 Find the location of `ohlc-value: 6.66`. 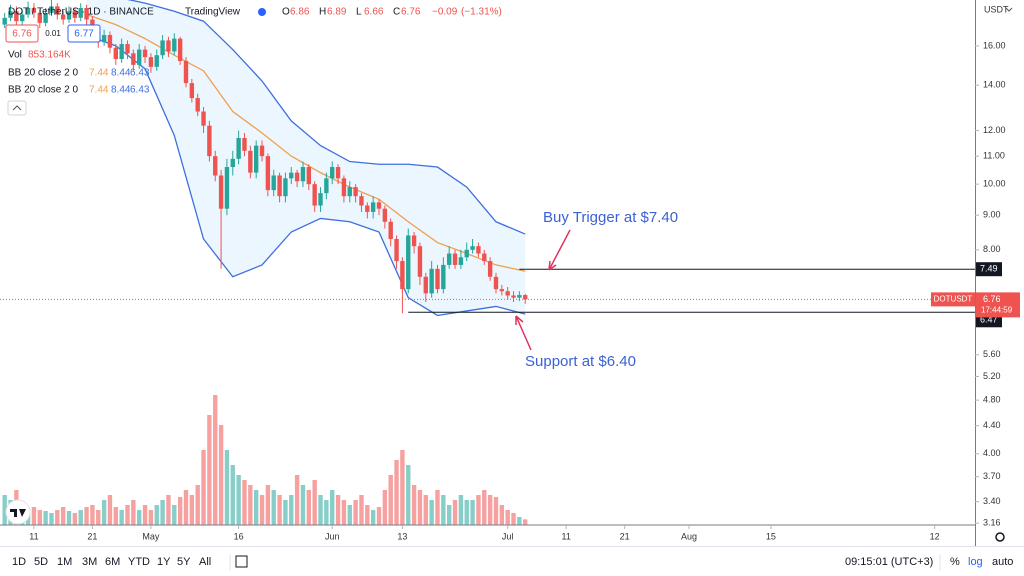

ohlc-value: 6.66 is located at coordinates (374, 12).